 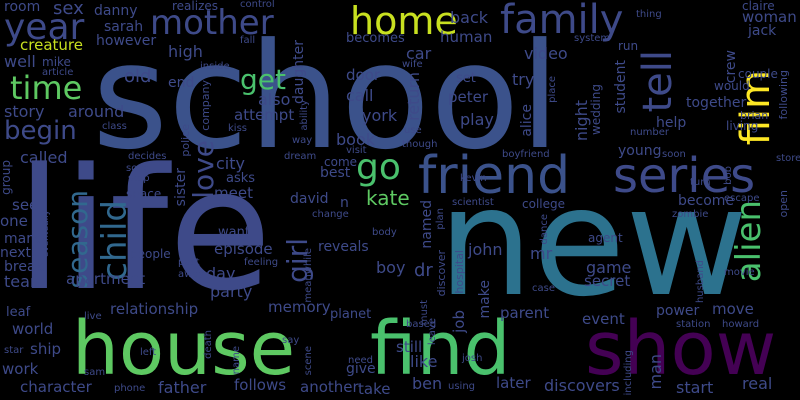 I want to click on word-people: people, so click(x=150, y=254).